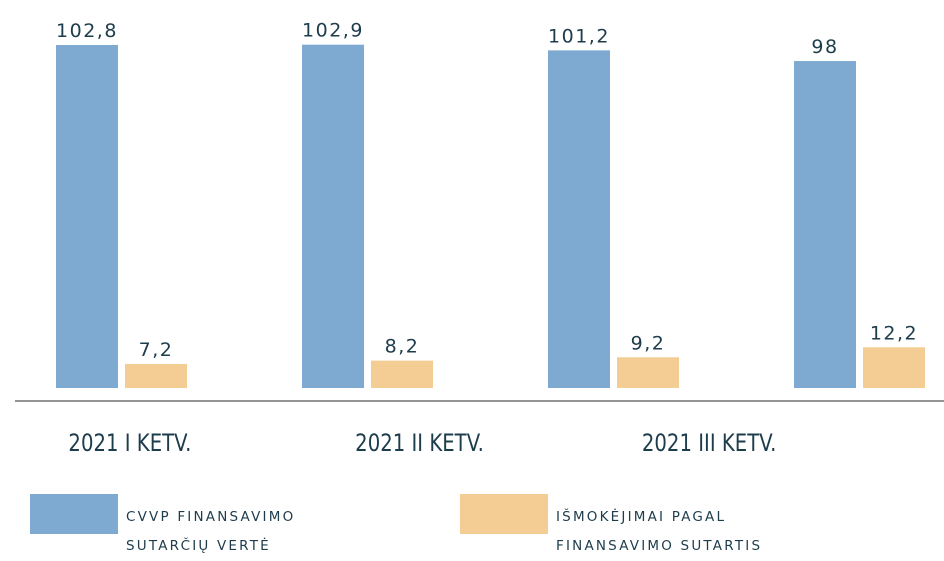 The image size is (944, 561). What do you see at coordinates (402, 347) in the screenshot?
I see `value-label: 8,2` at bounding box center [402, 347].